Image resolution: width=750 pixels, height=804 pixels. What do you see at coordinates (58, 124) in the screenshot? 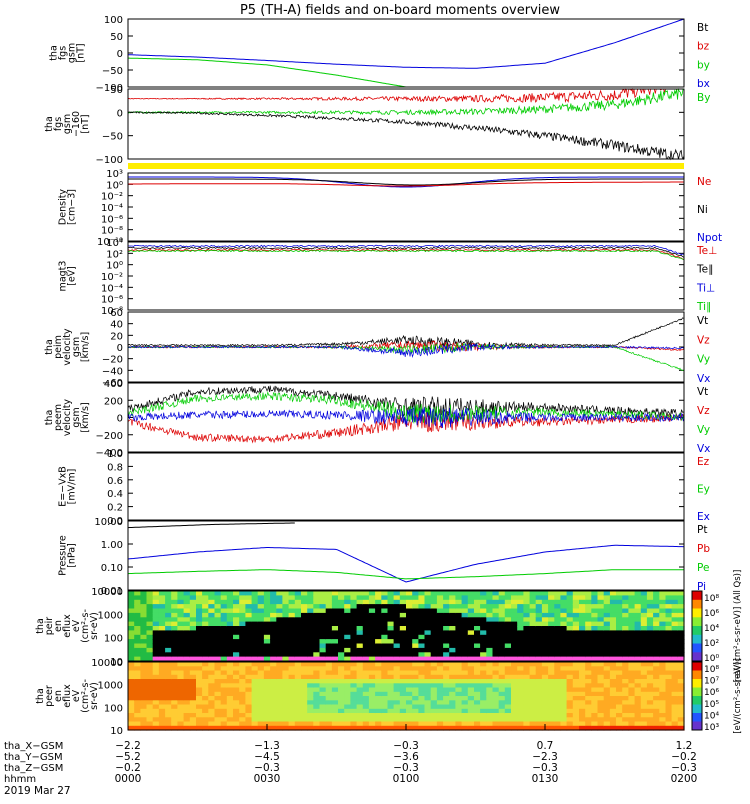
I see `y-axis-label: fgs` at bounding box center [58, 124].